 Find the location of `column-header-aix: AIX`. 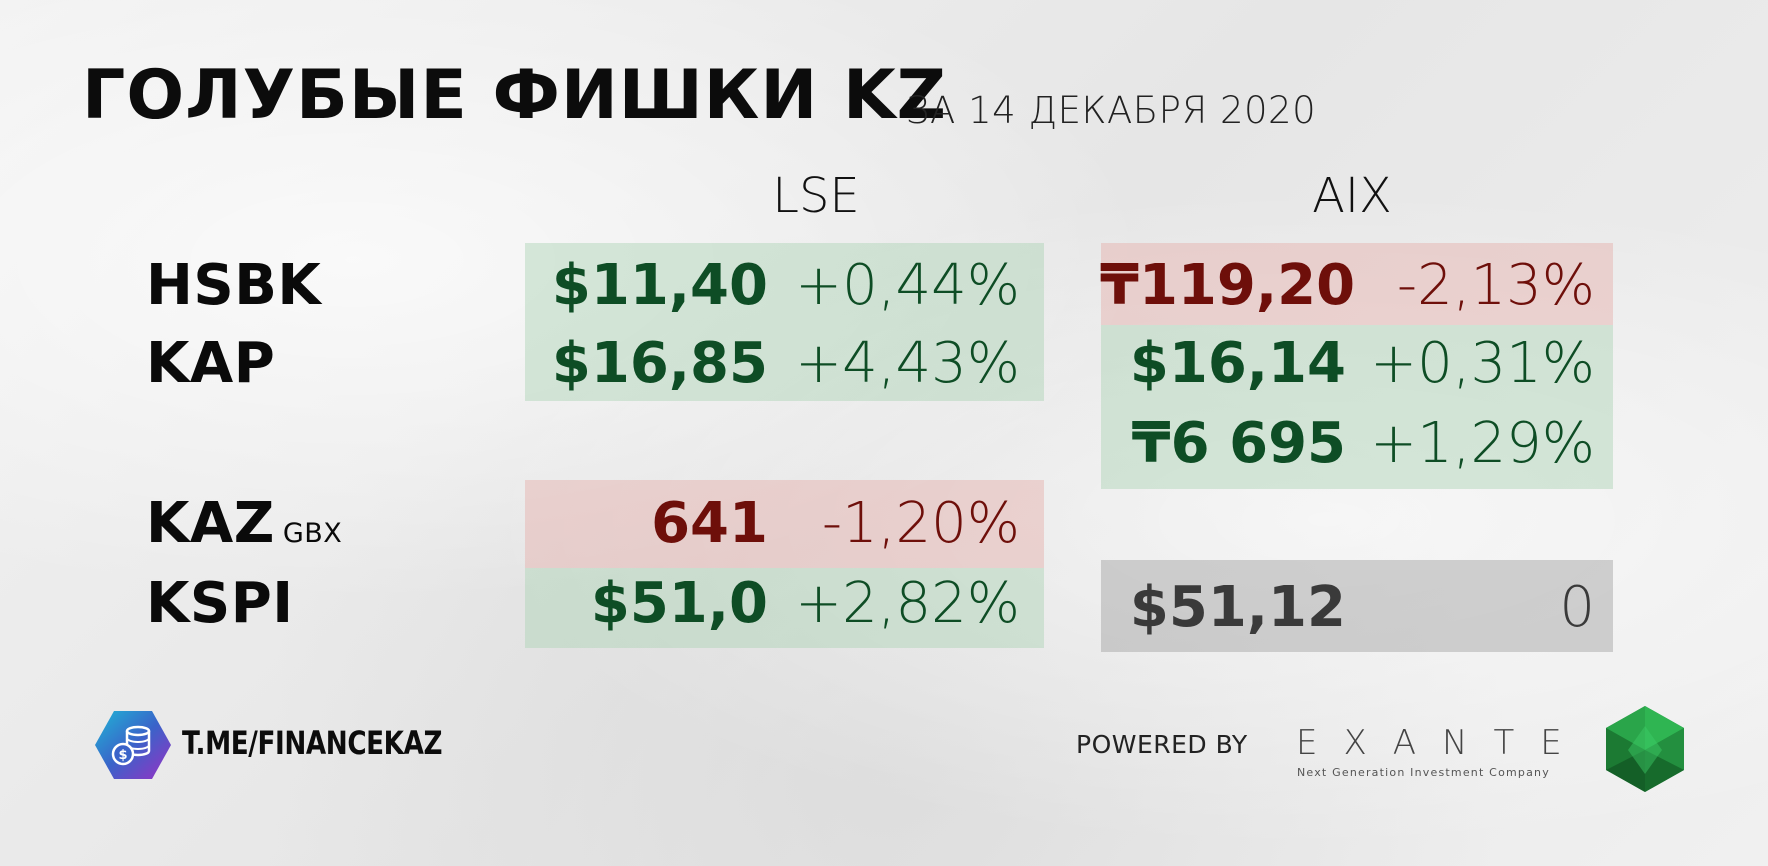

column-header-aix: AIX is located at coordinates (1352, 196).